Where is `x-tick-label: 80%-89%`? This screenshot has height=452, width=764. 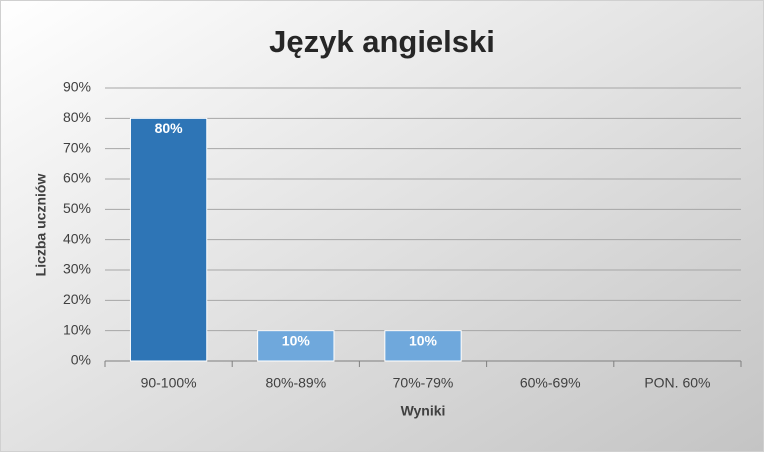 x-tick-label: 80%-89% is located at coordinates (295, 383).